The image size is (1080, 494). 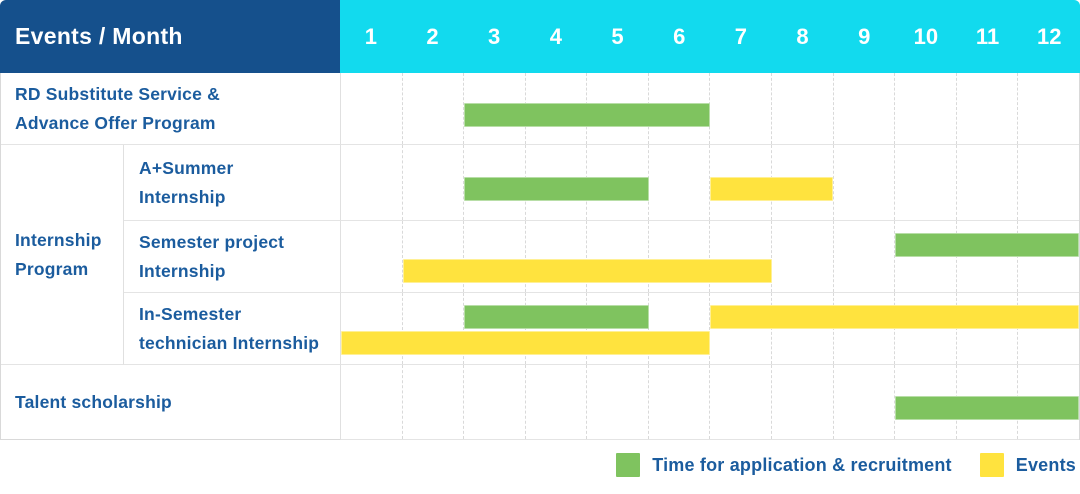 I want to click on month-header-cell: 9, so click(x=864, y=36).